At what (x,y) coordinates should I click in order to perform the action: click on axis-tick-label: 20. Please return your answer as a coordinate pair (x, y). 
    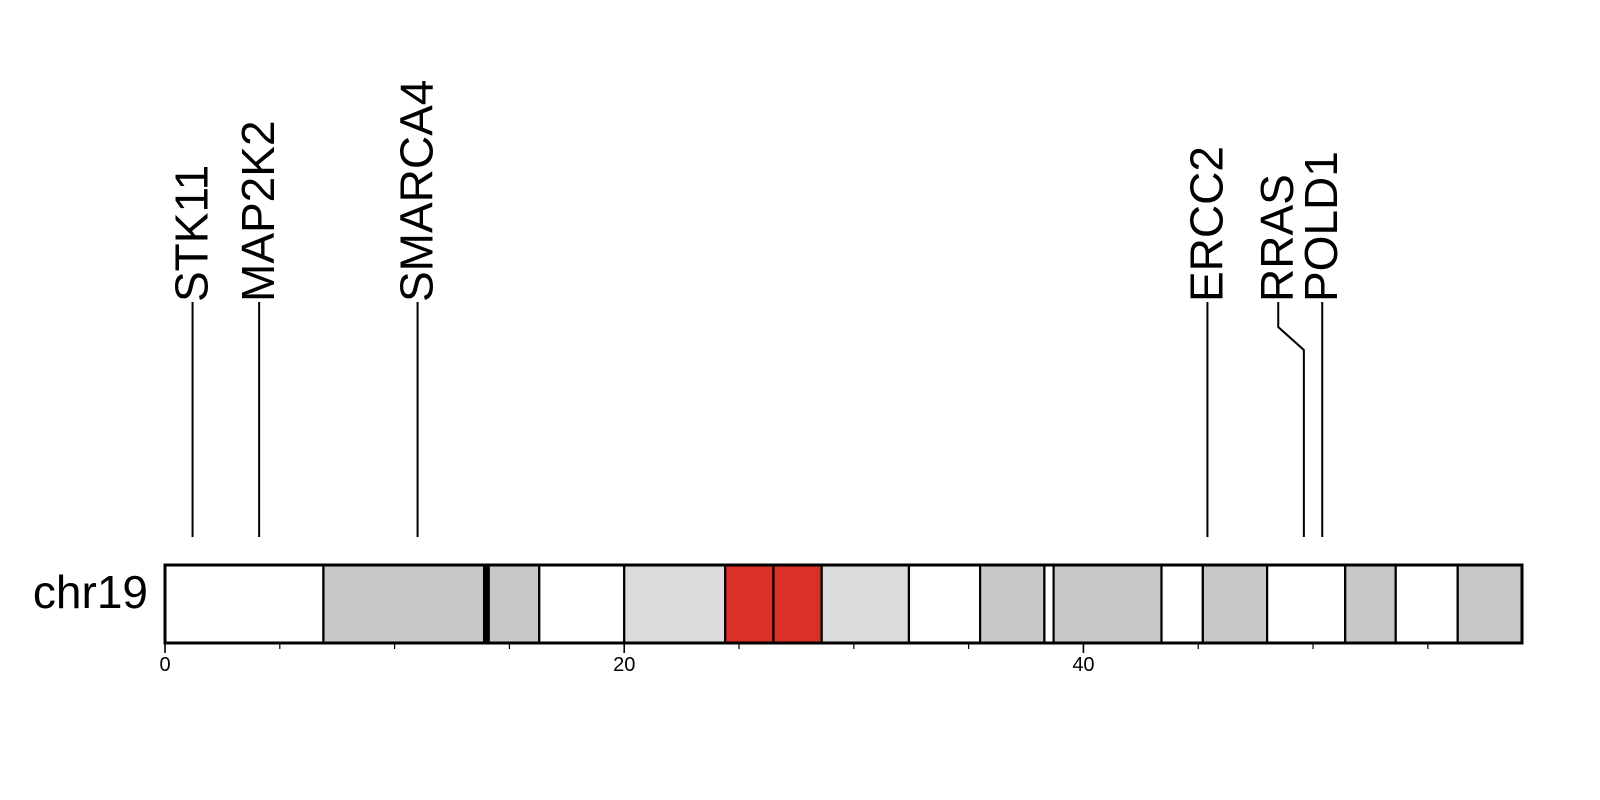
    Looking at the image, I should click on (624, 665).